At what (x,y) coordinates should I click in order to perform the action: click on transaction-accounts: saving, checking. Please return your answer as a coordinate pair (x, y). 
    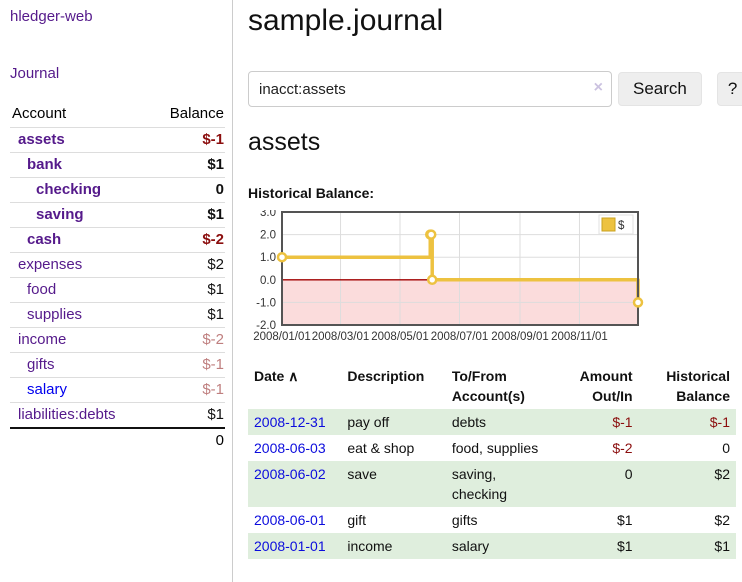
    Looking at the image, I should click on (503, 484).